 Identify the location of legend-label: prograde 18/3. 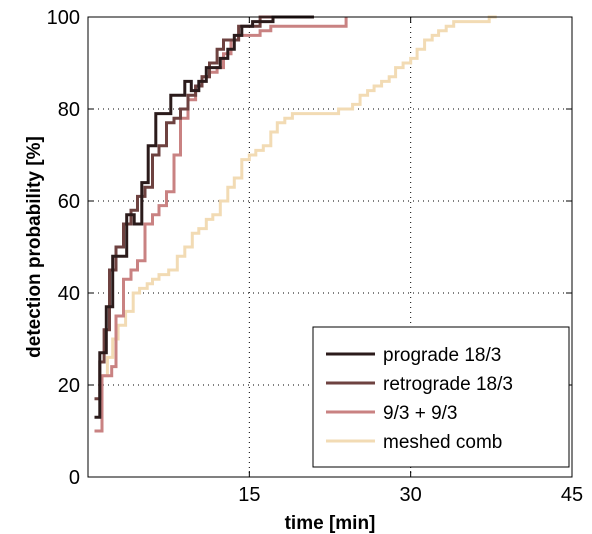
(442, 355).